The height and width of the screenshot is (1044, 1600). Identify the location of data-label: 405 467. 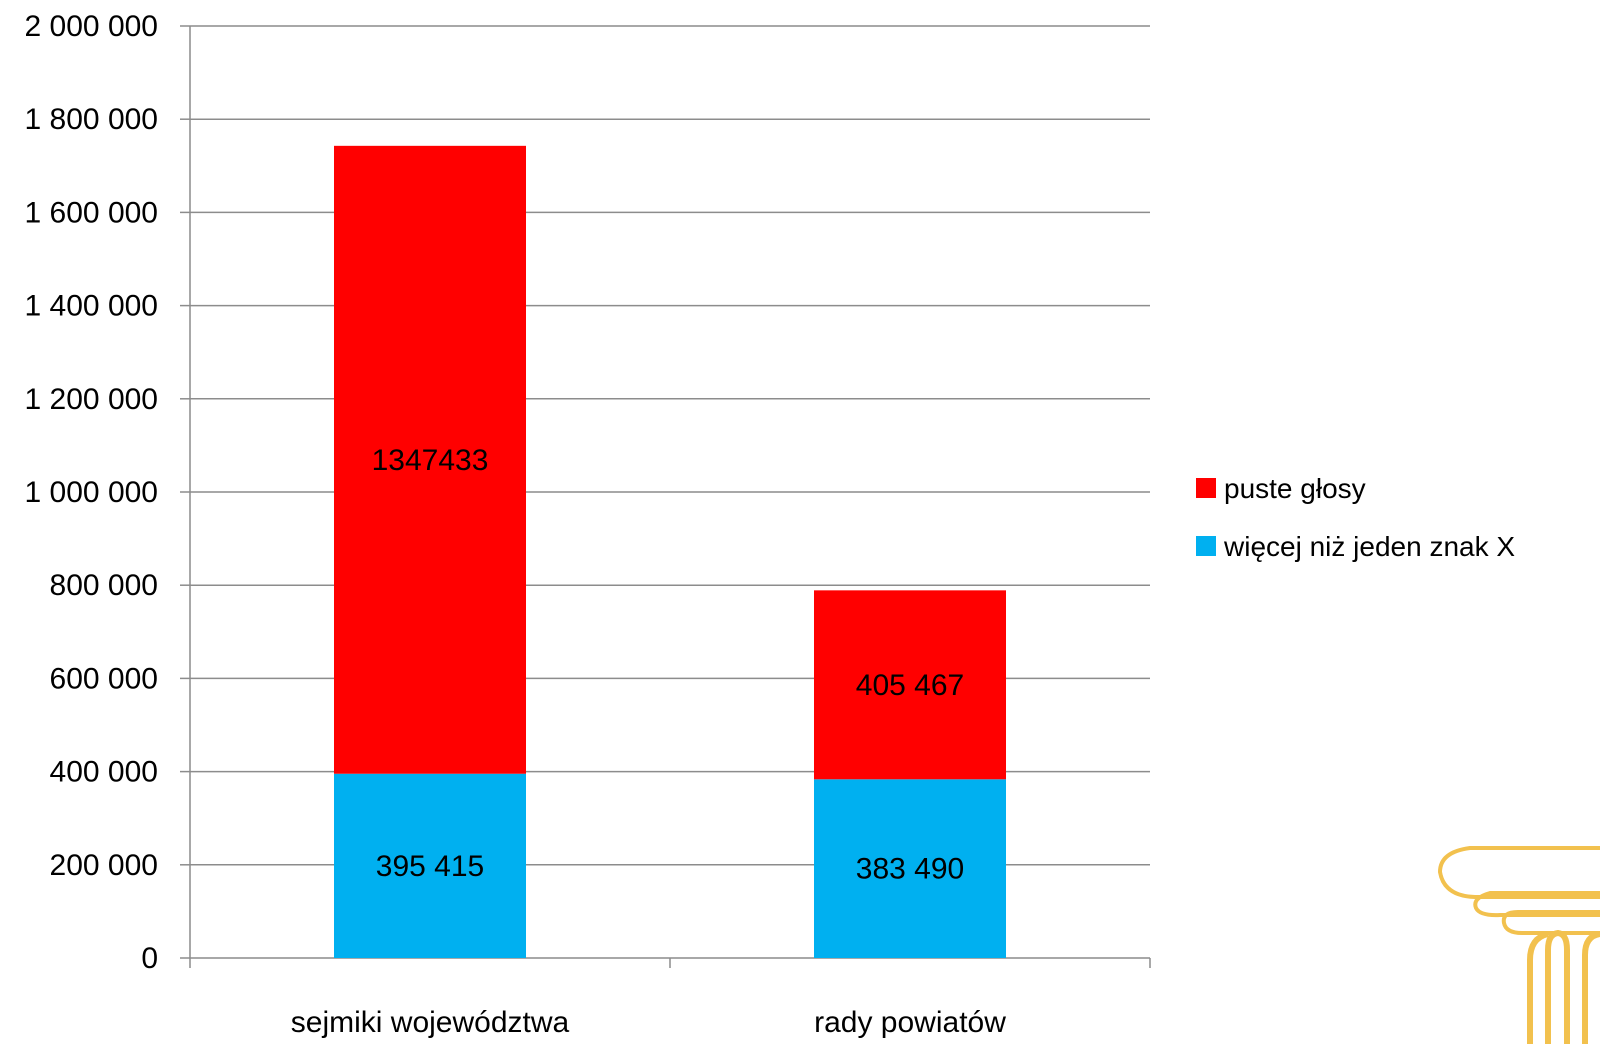
(910, 685).